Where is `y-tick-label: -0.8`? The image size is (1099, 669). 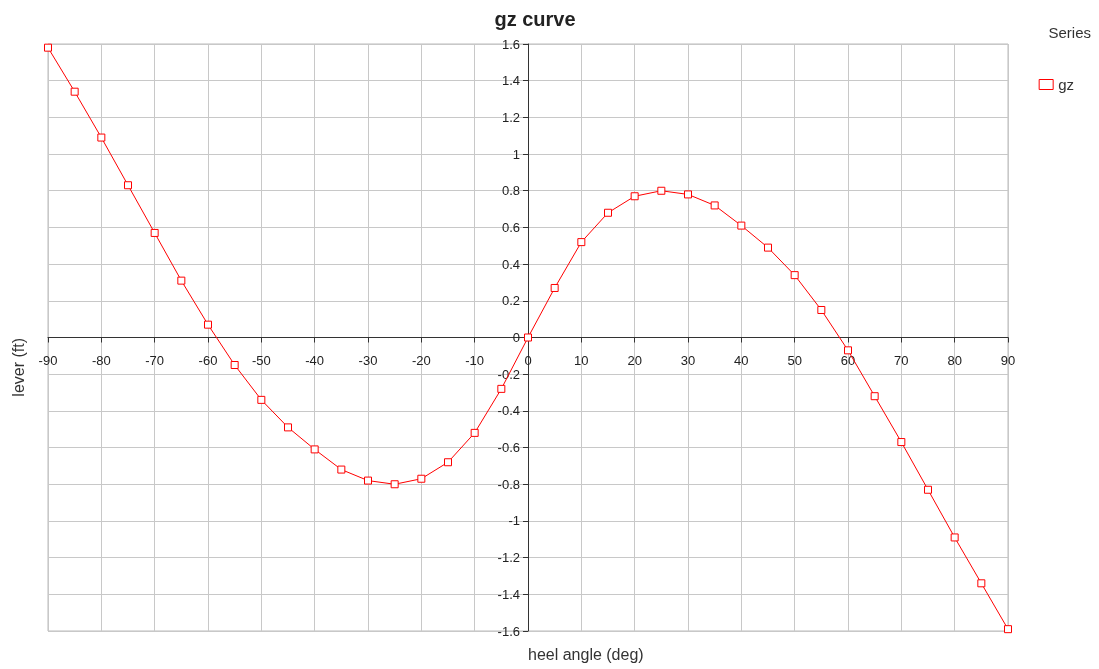
y-tick-label: -0.8 is located at coordinates (508, 484).